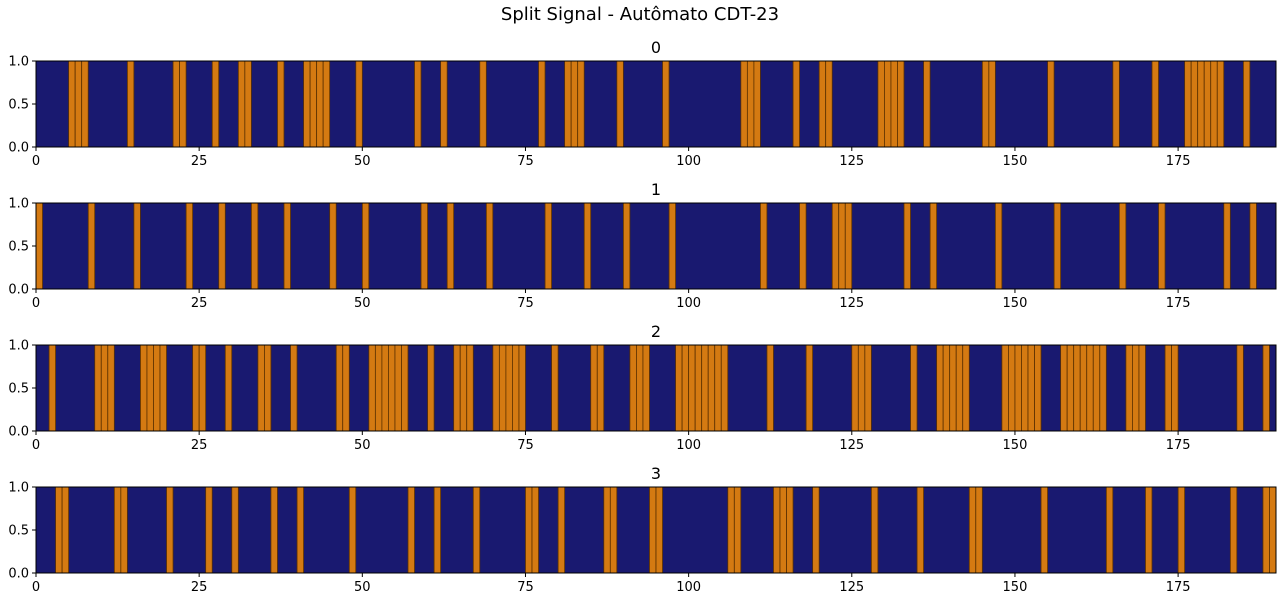  Describe the element at coordinates (640, 14) in the screenshot. I see `chart-title: Split Signal - Autômato CDT-23` at that location.